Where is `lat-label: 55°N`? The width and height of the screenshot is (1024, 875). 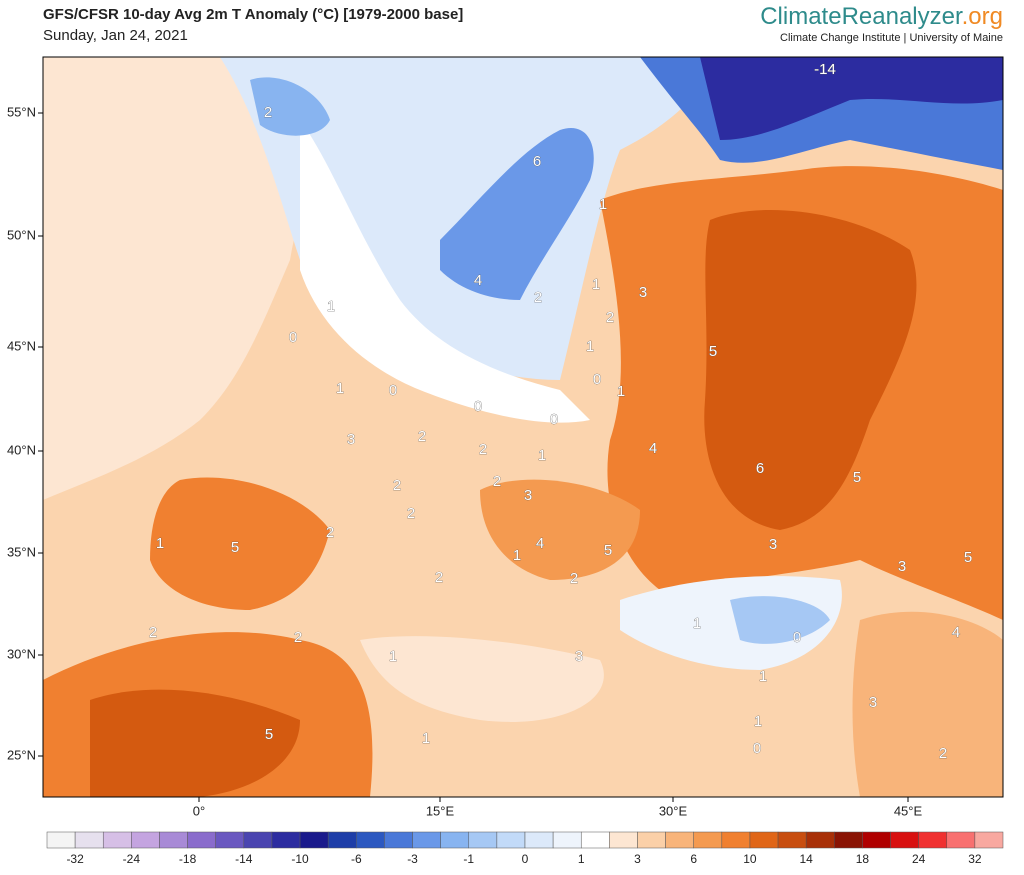
lat-label: 55°N is located at coordinates (21, 111).